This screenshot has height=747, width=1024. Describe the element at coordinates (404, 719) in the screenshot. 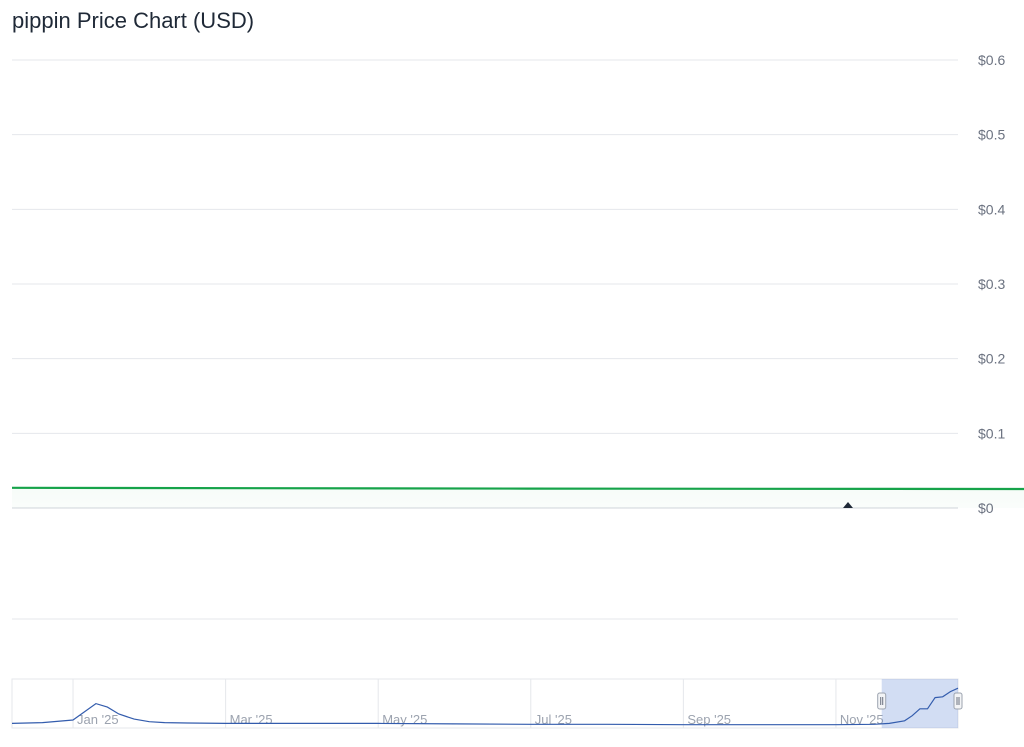

I see `navigator-label: May '25` at that location.